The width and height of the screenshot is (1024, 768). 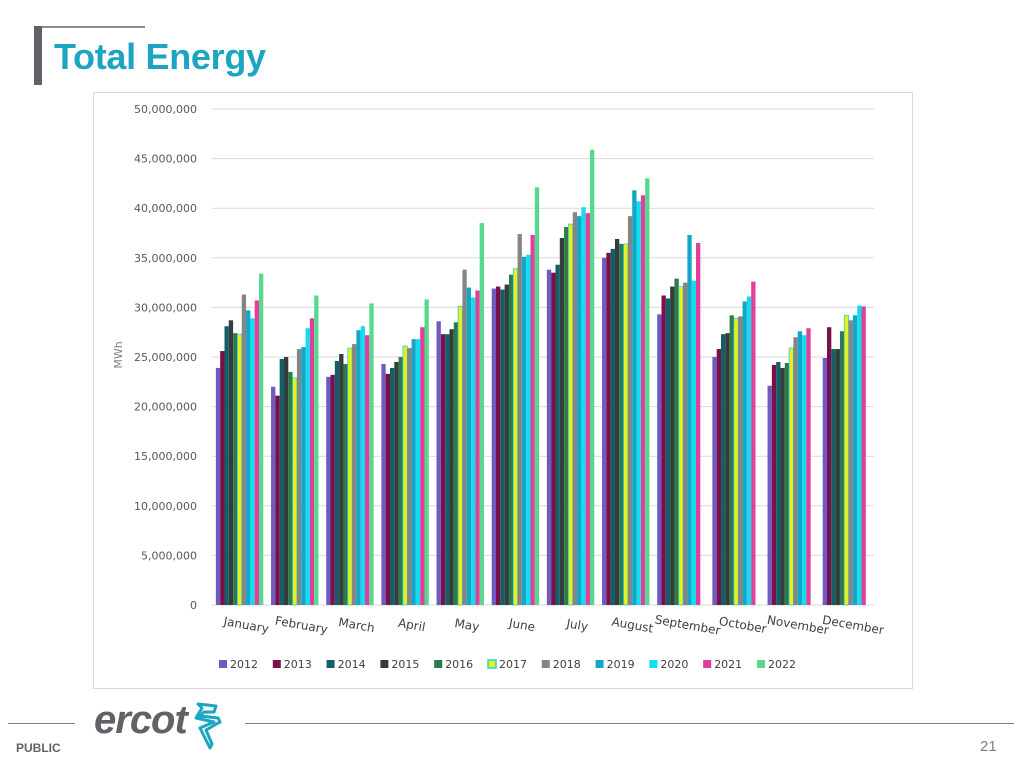 What do you see at coordinates (592, 377) in the screenshot?
I see `bar-2022-july` at bounding box center [592, 377].